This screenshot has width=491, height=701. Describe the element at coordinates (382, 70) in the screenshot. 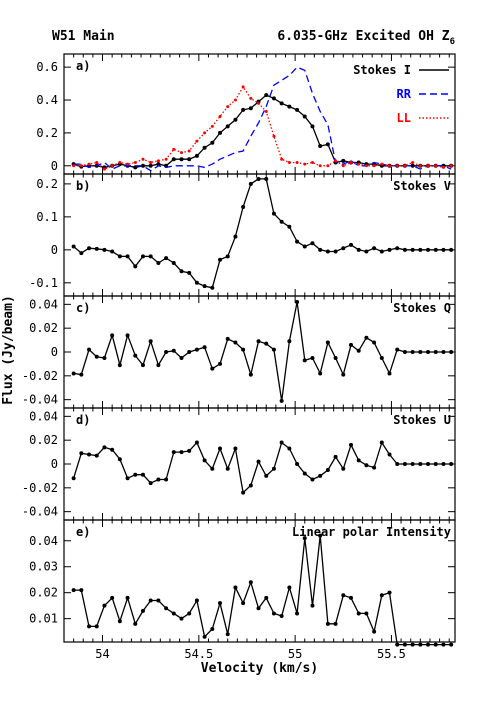

I see `legend-label: Stokes I` at that location.